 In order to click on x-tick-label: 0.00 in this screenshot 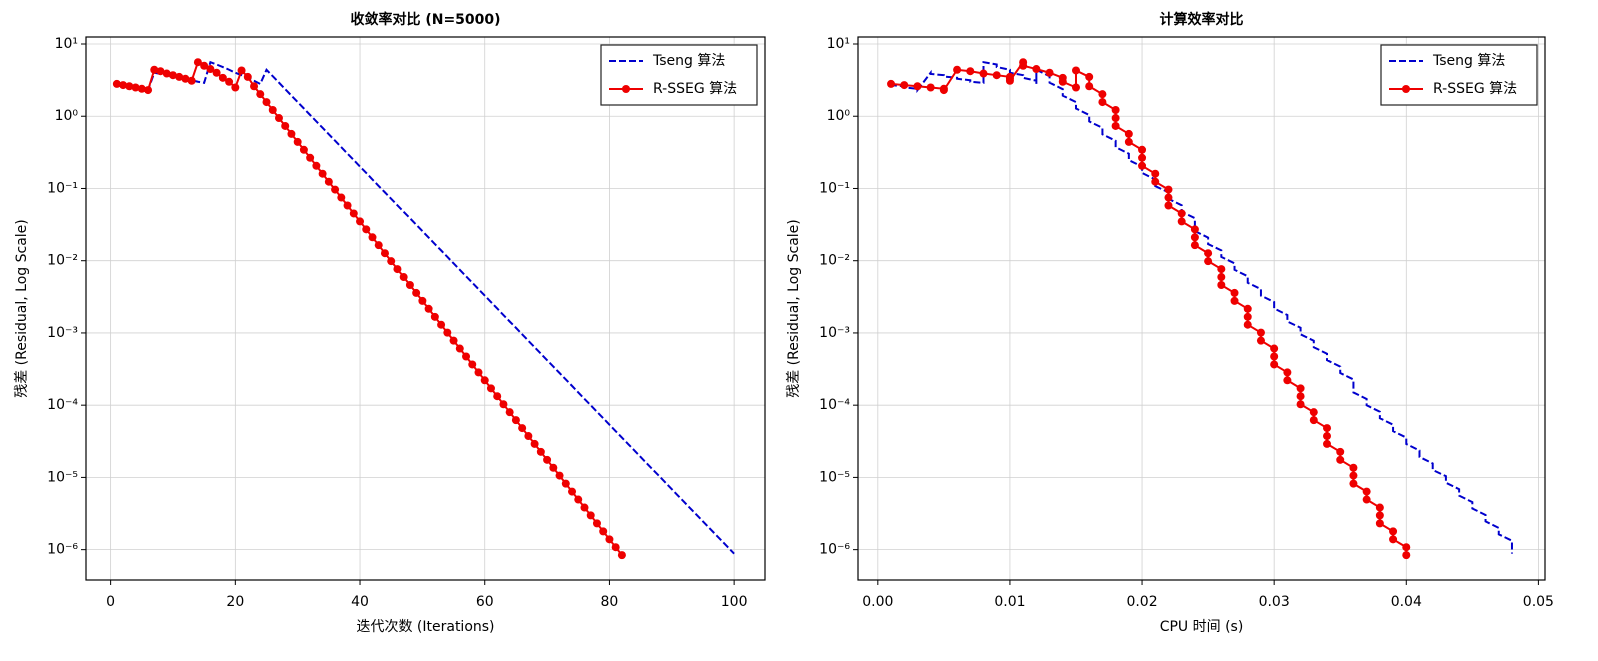, I will do `click(877, 602)`.